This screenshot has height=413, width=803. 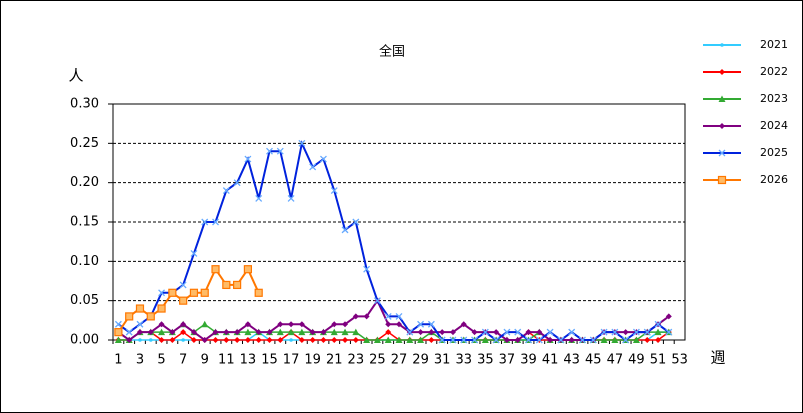 What do you see at coordinates (774, 44) in the screenshot?
I see `legend-label: 2021` at bounding box center [774, 44].